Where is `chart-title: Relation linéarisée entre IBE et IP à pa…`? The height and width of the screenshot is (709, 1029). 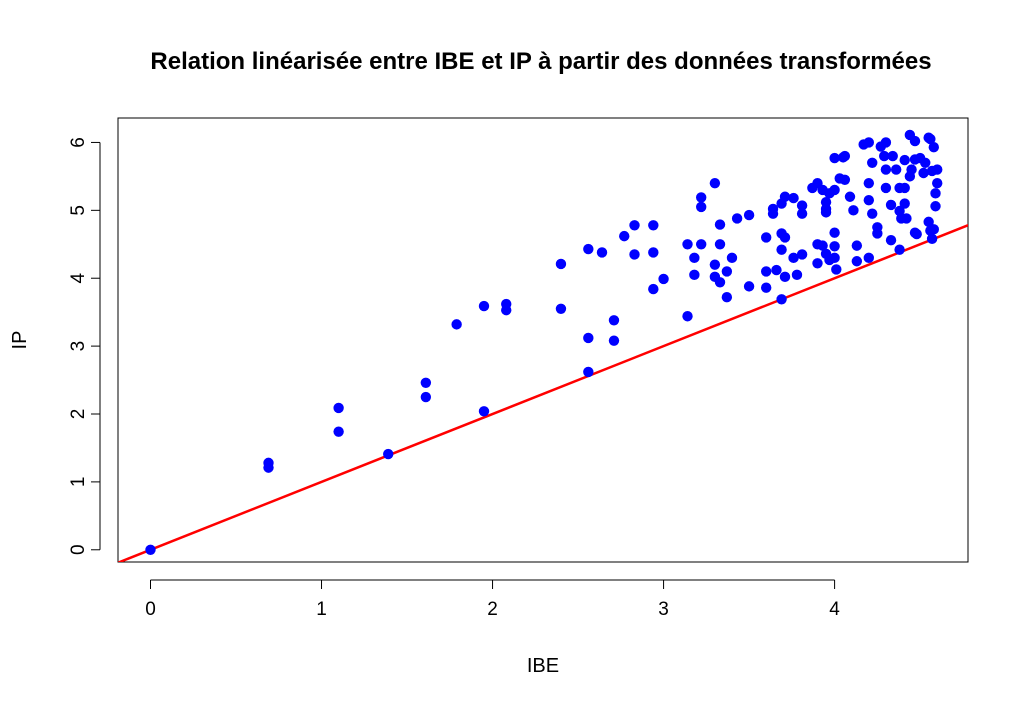 chart-title: Relation linéarisée entre IBE et IP à pa… is located at coordinates (540, 61).